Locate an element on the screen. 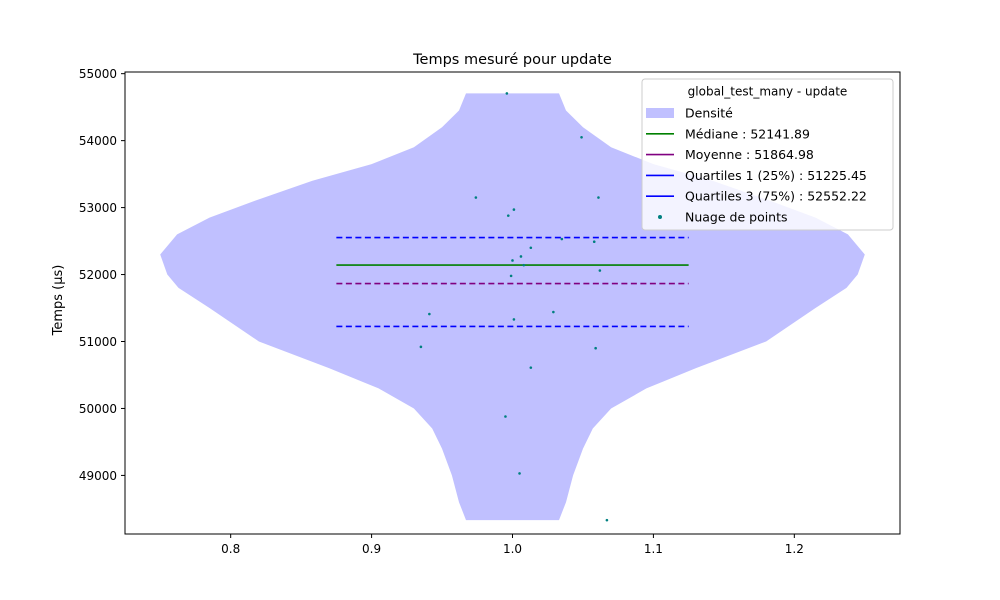 The width and height of the screenshot is (1000, 600). legend-handle-marker is located at coordinates (660, 217).